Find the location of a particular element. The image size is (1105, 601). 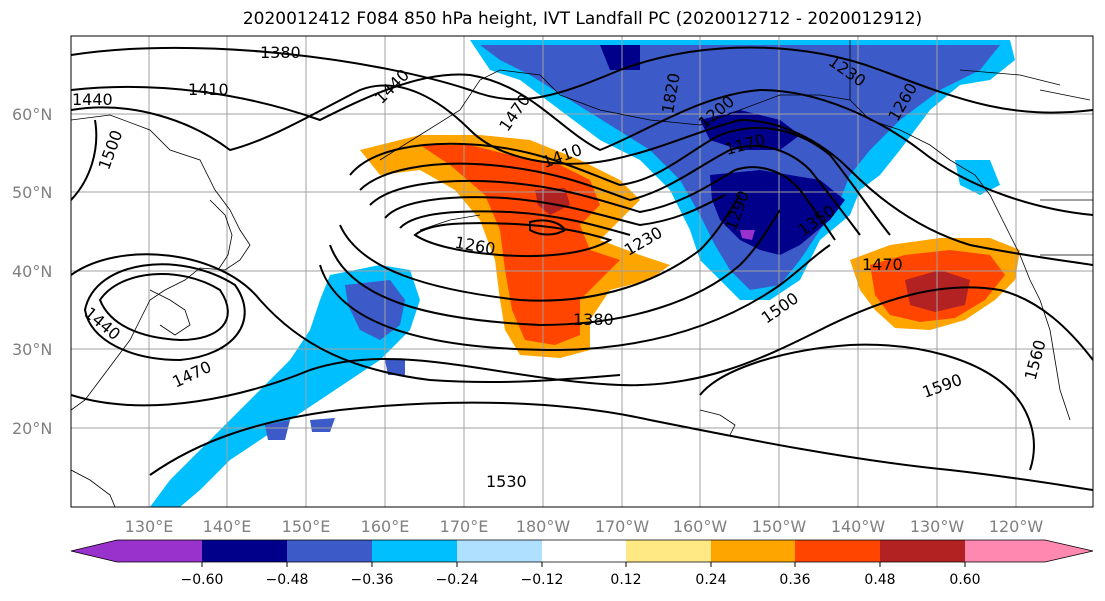

lon-label: 170°W is located at coordinates (622, 526).